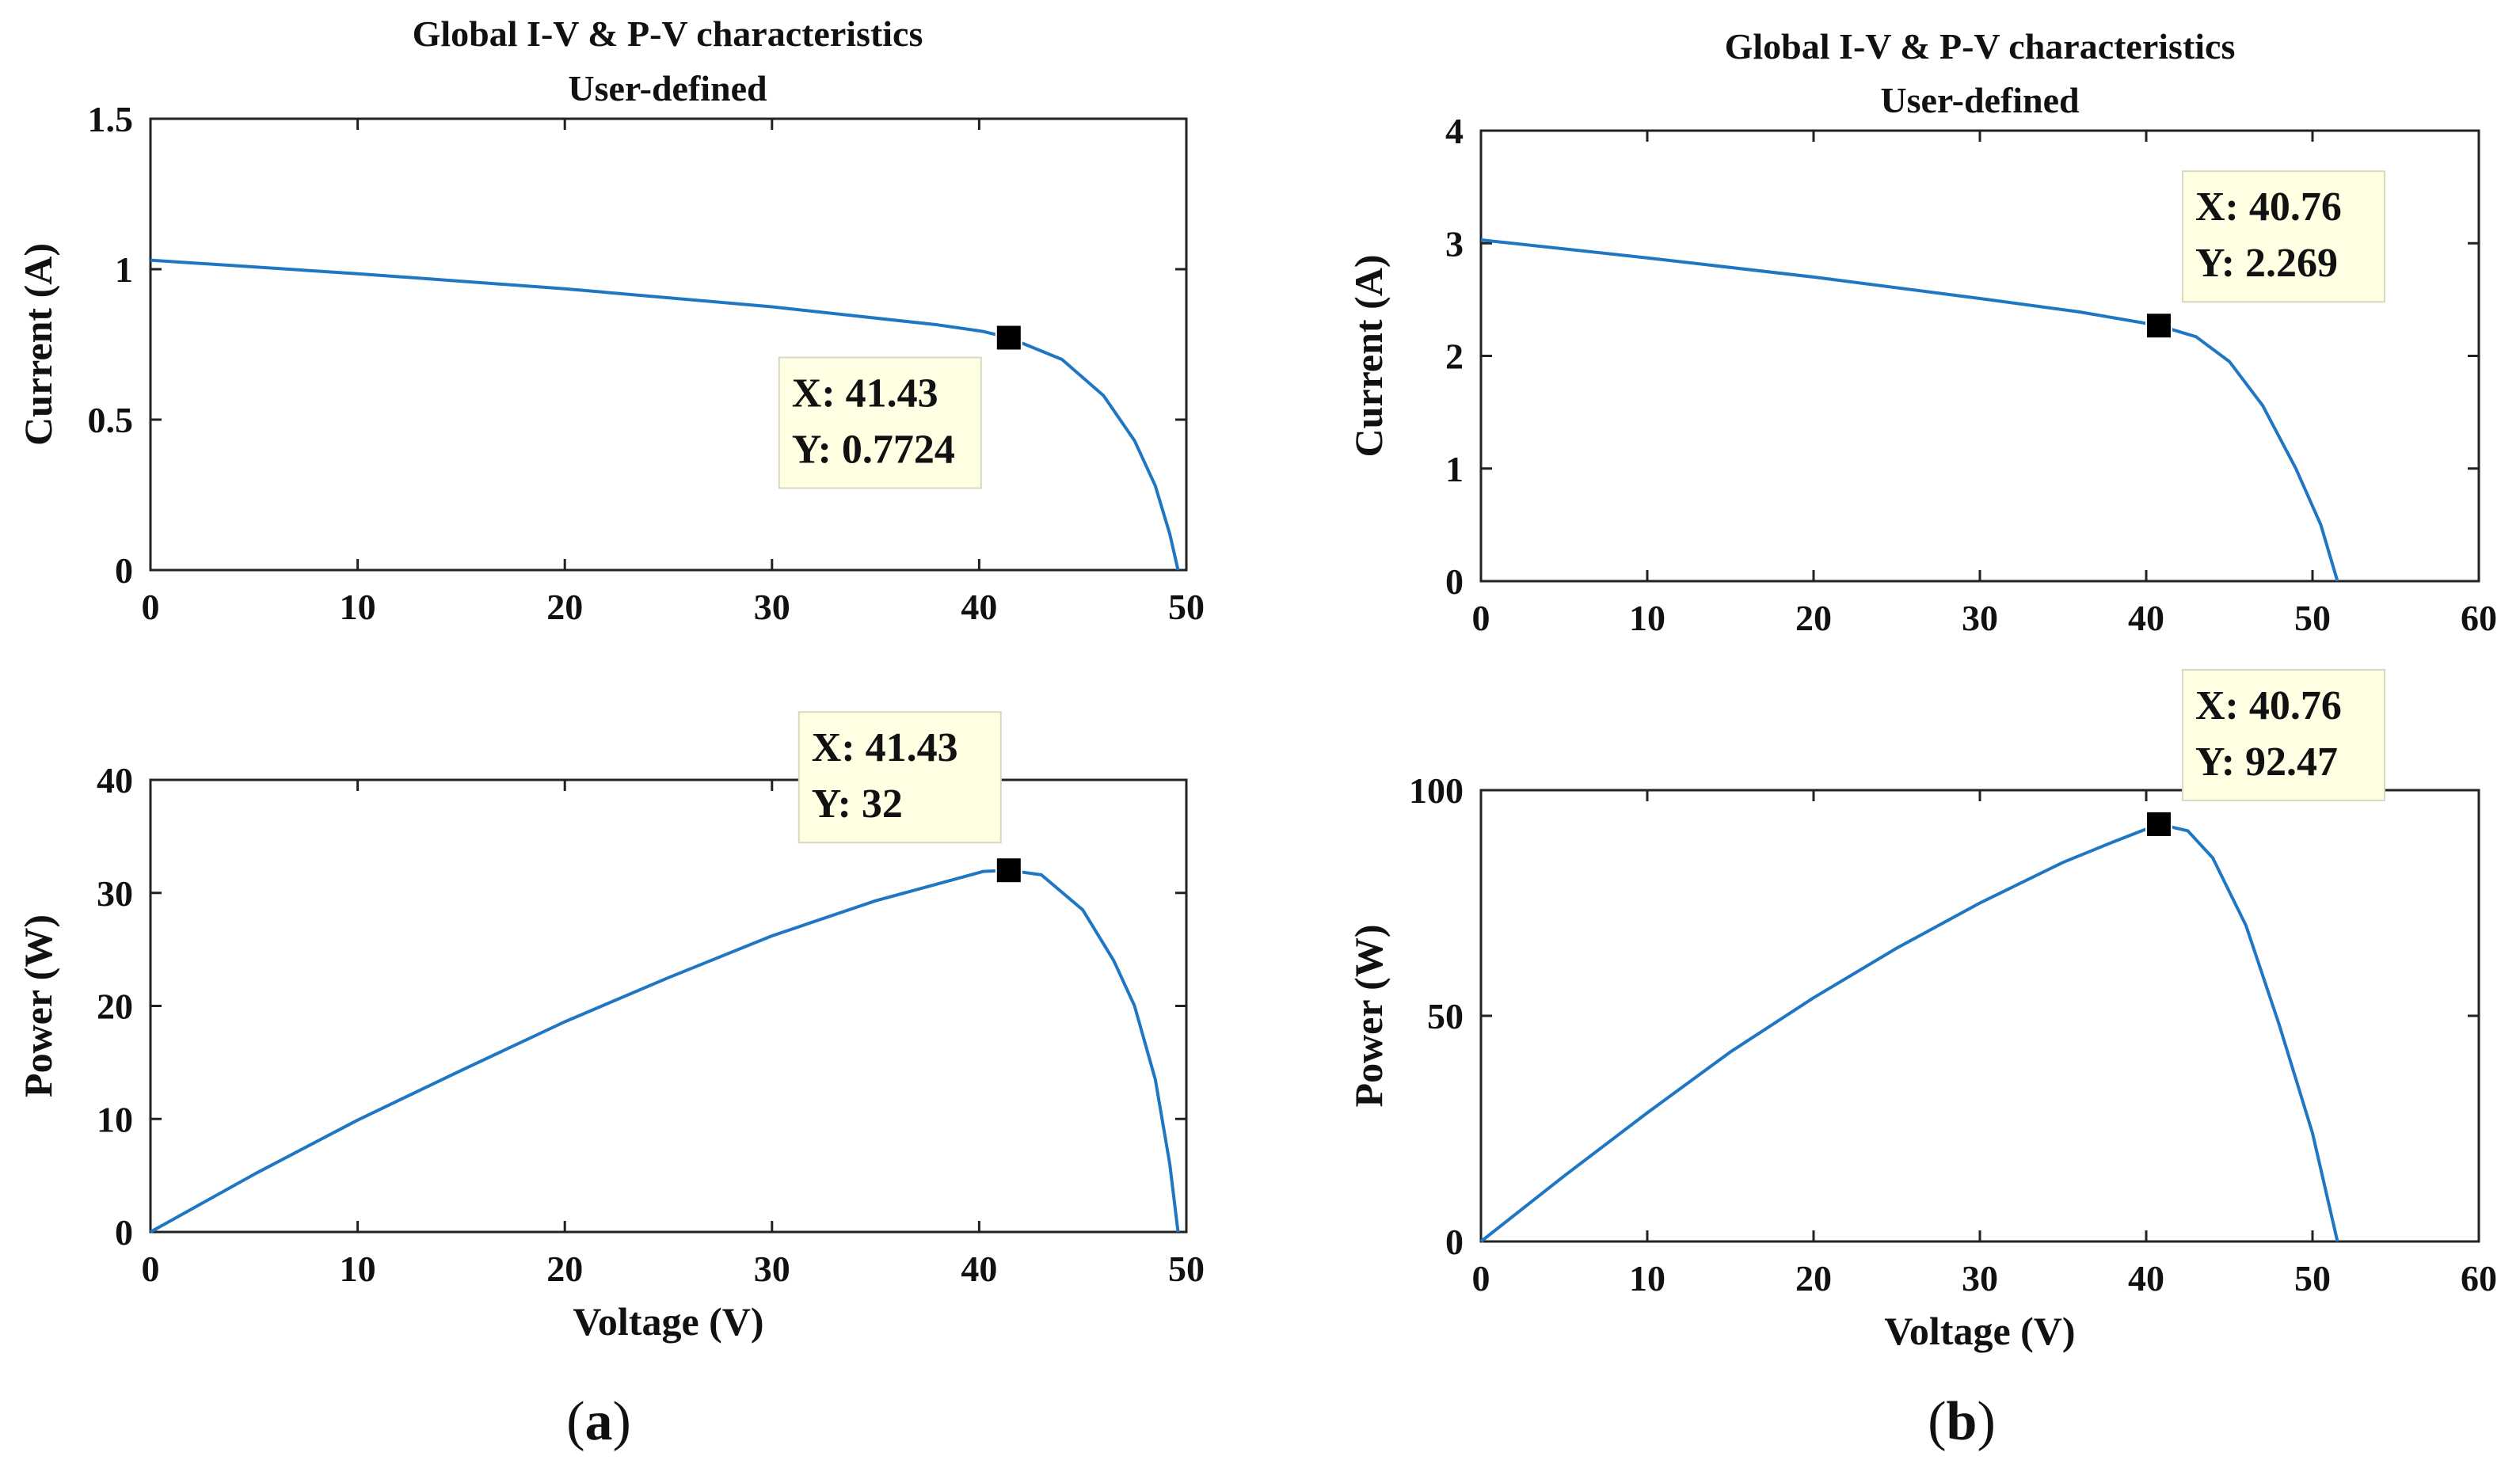 This screenshot has height=1460, width=2520. Describe the element at coordinates (124, 269) in the screenshot. I see `panel-a-iv-ytick-label: 1` at that location.